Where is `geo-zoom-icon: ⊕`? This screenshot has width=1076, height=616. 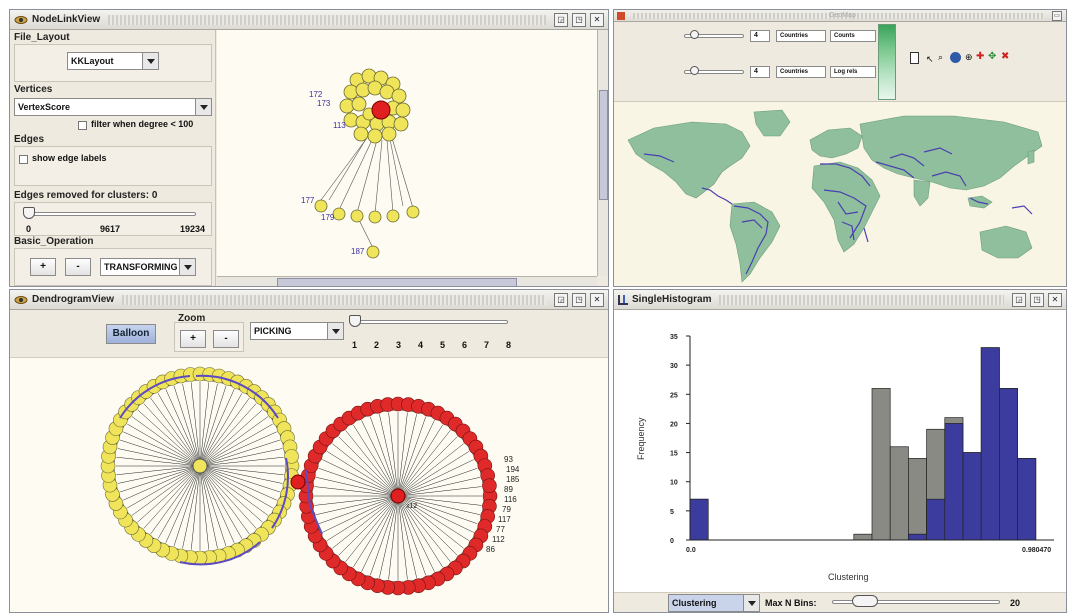 geo-zoom-icon: ⊕ is located at coordinates (969, 57).